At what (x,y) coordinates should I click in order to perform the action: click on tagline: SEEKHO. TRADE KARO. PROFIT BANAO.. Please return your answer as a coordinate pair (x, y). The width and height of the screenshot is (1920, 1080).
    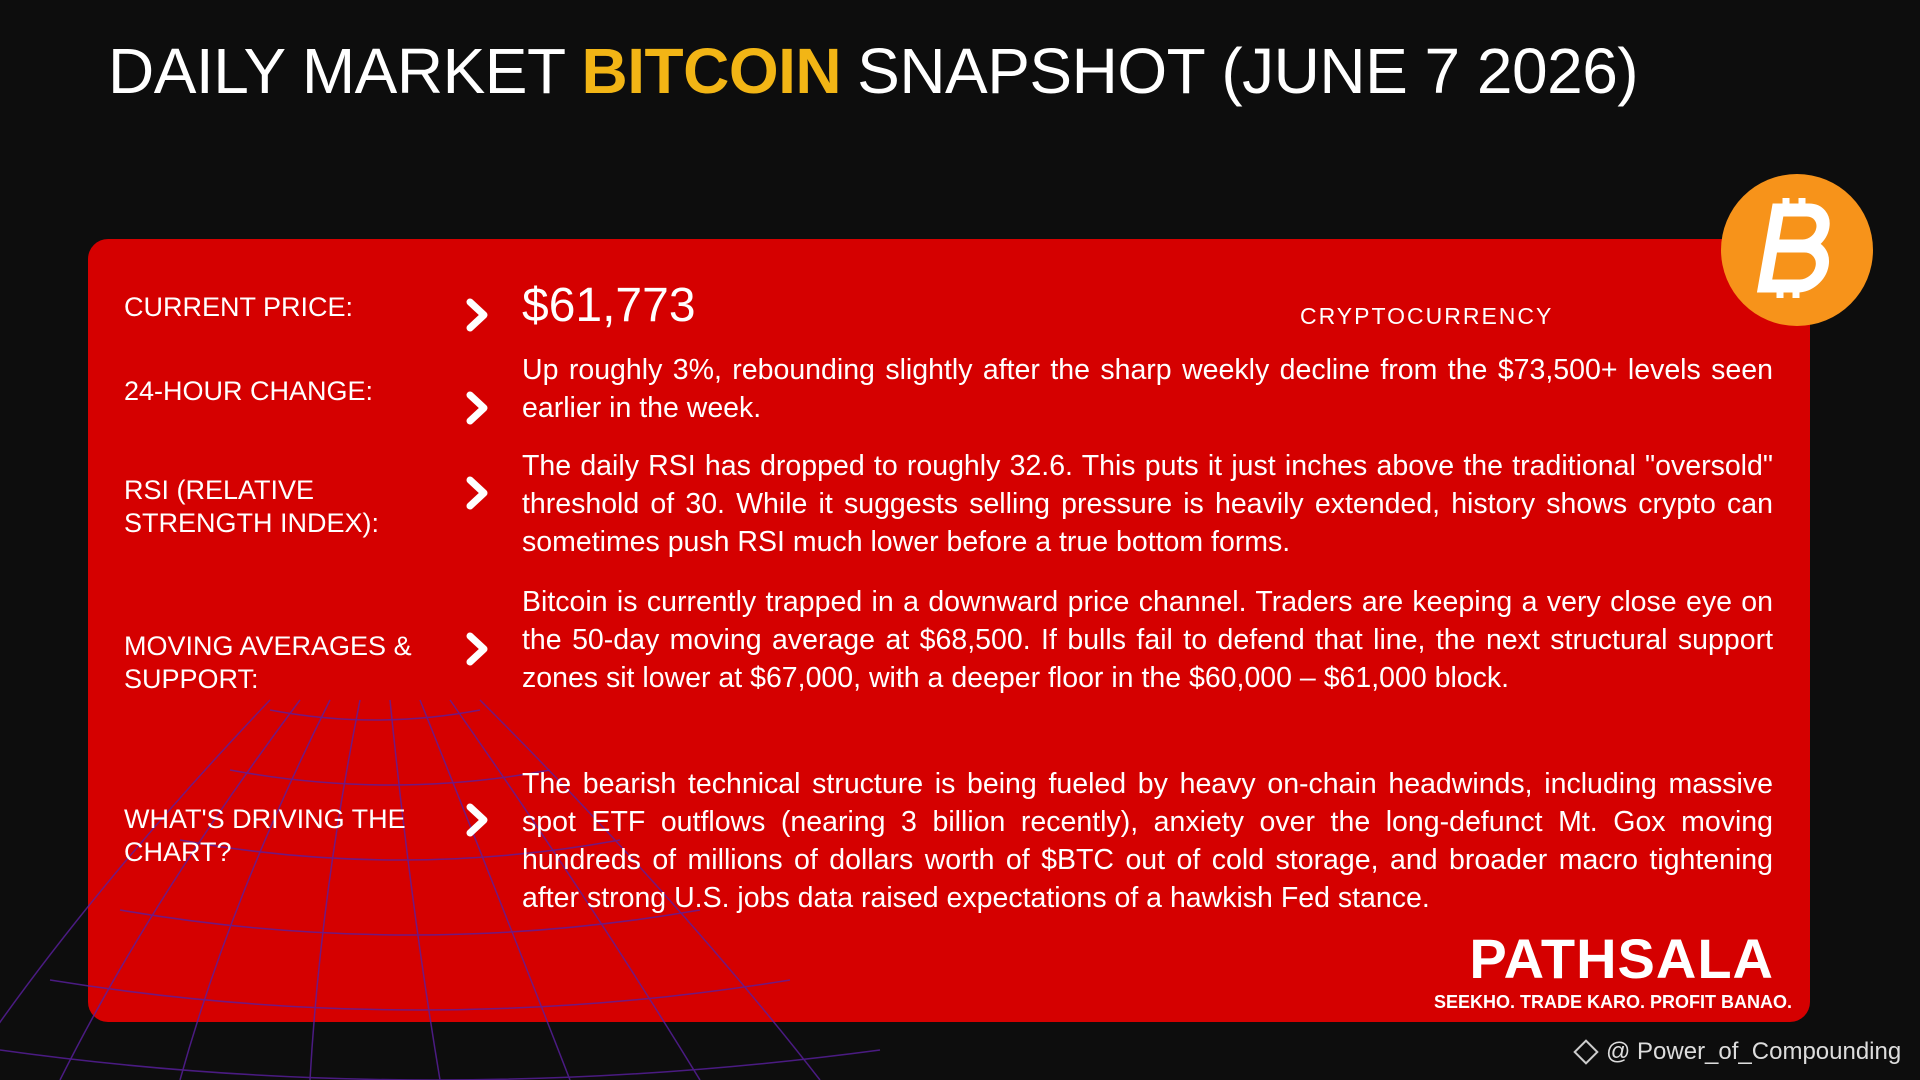
    Looking at the image, I should click on (1612, 1002).